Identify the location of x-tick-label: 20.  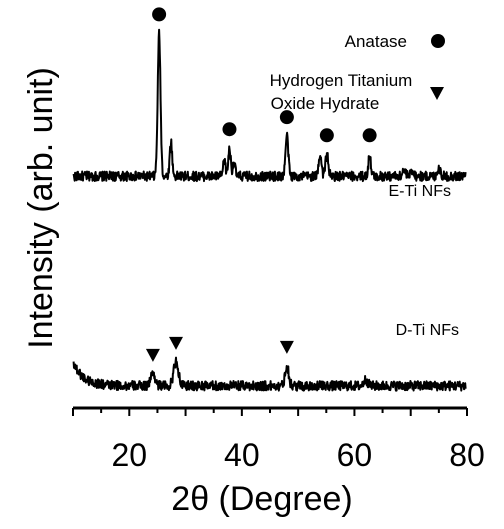
(129, 455).